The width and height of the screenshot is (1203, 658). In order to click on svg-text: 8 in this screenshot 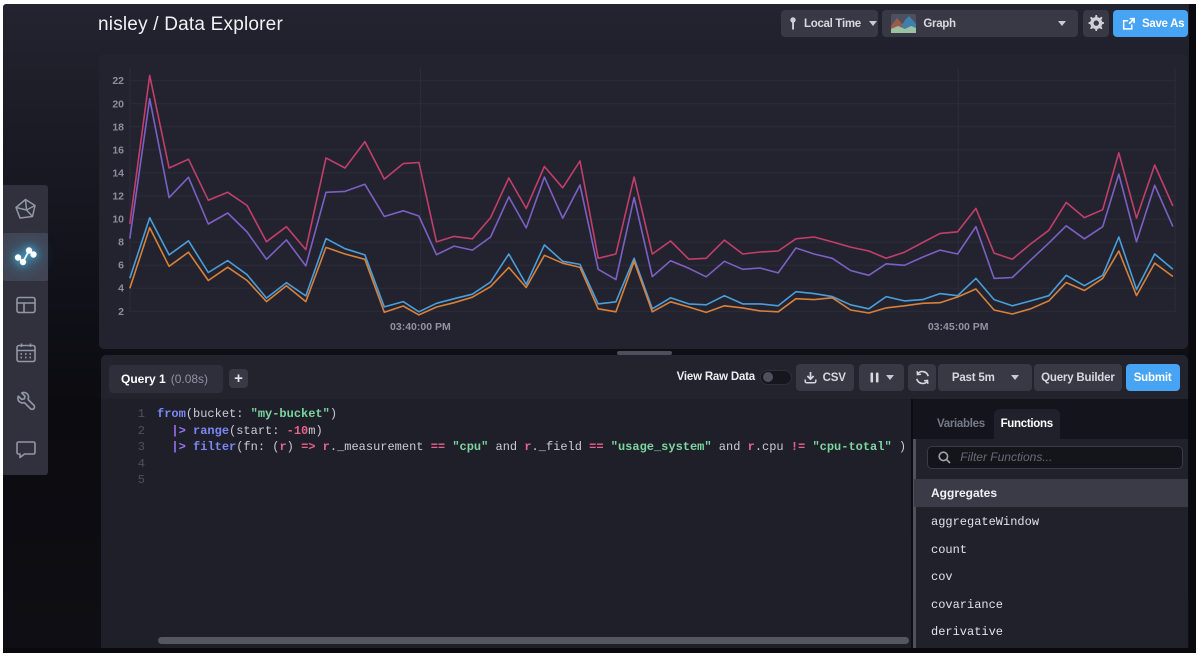, I will do `click(121, 243)`.